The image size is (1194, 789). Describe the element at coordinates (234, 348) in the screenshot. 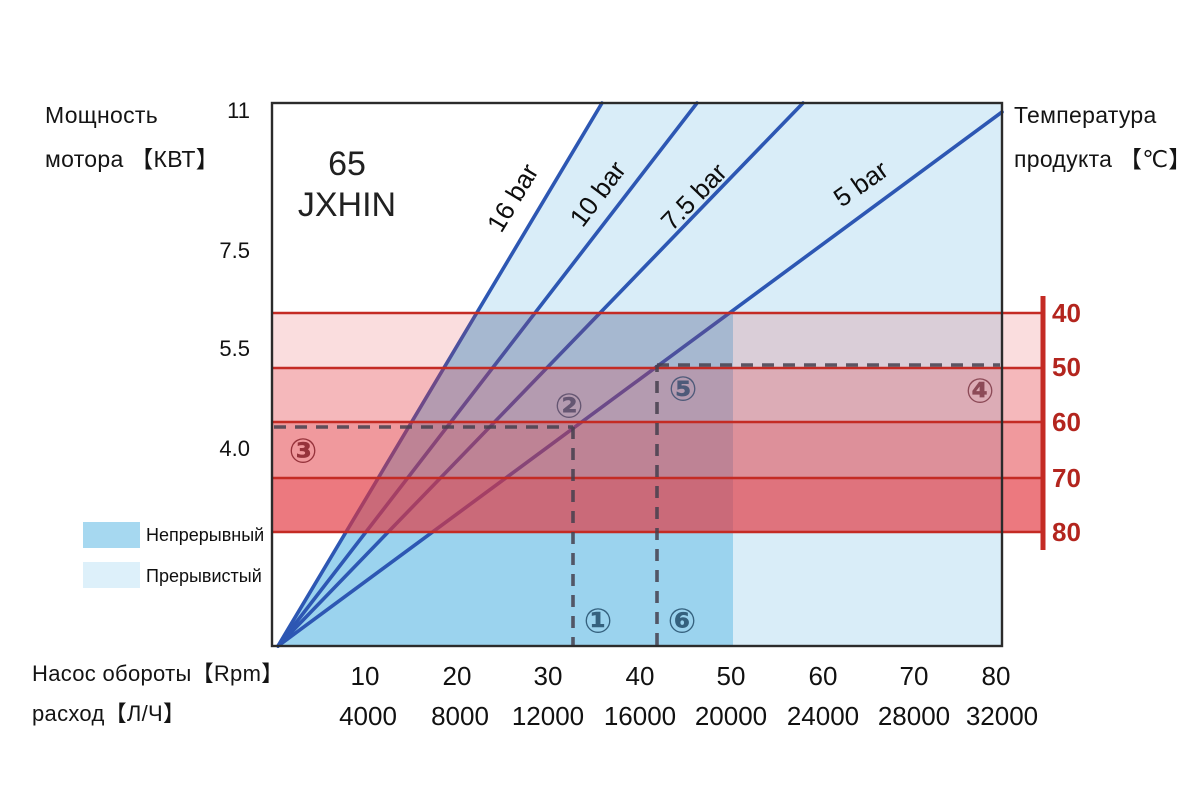

I see `power-tick-5-5: 5.5` at that location.